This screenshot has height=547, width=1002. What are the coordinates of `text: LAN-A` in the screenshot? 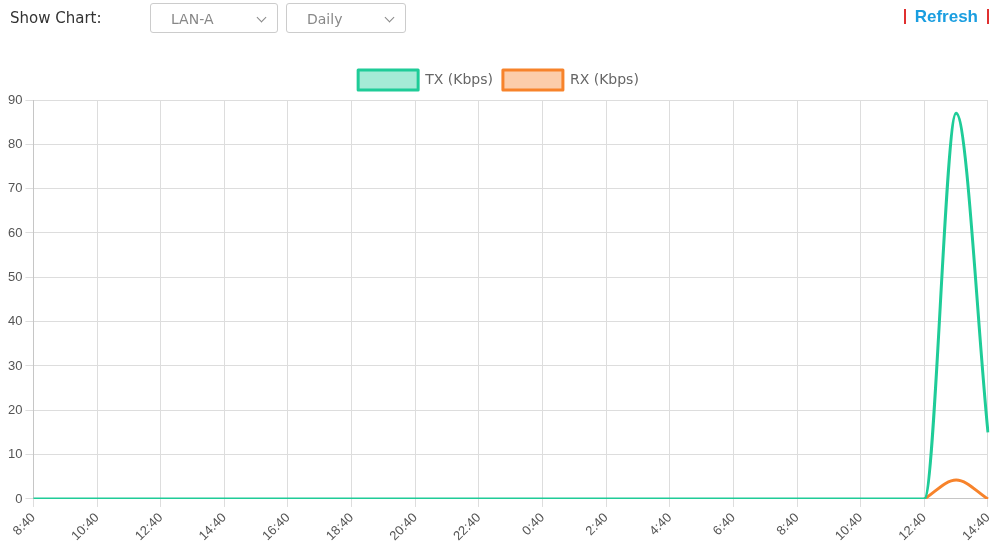 It's located at (192, 19).